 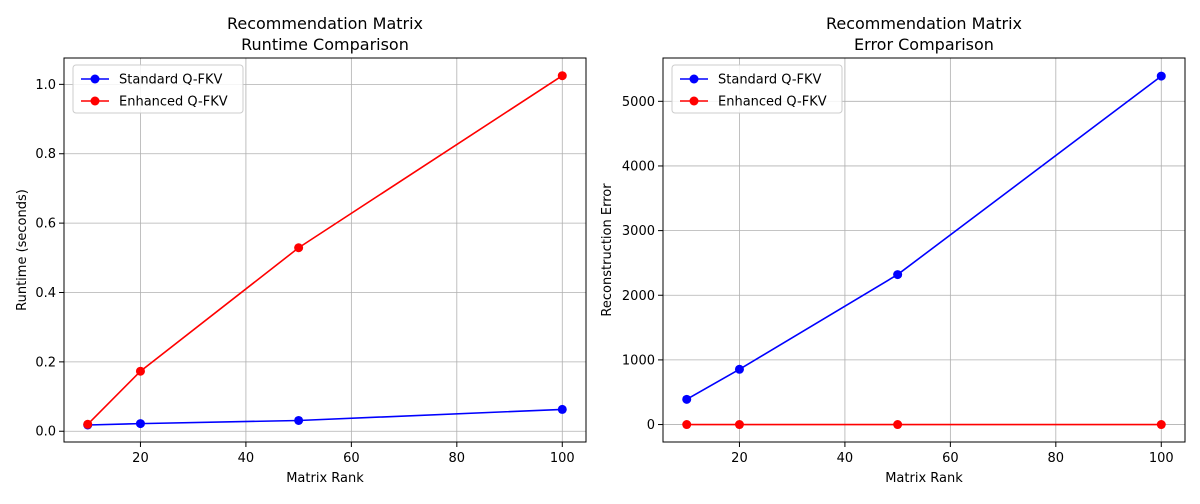 I want to click on error-chart-x-axis-label: Matrix Rank, so click(x=924, y=478).